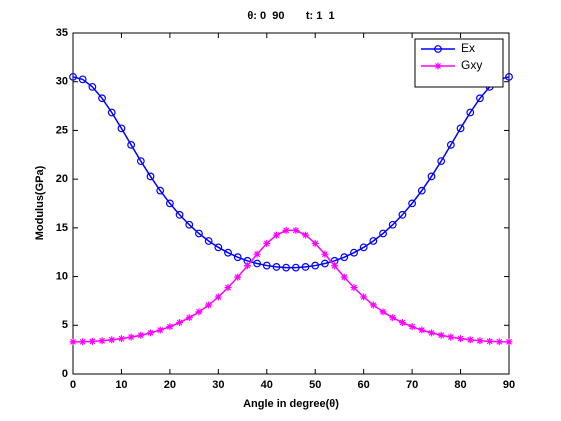 The height and width of the screenshot is (421, 561). Describe the element at coordinates (121, 385) in the screenshot. I see `x-tick-label: 10` at that location.